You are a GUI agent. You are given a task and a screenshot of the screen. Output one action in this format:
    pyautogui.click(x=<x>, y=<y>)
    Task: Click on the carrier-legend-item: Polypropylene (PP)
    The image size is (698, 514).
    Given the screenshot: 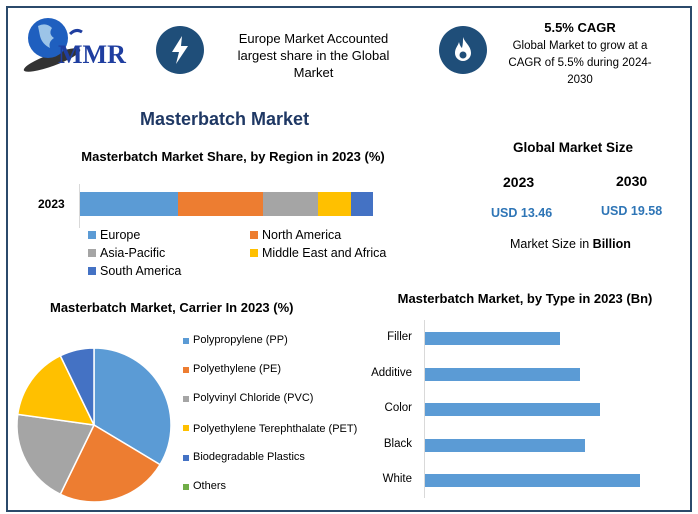 What is the action you would take?
    pyautogui.click(x=235, y=340)
    